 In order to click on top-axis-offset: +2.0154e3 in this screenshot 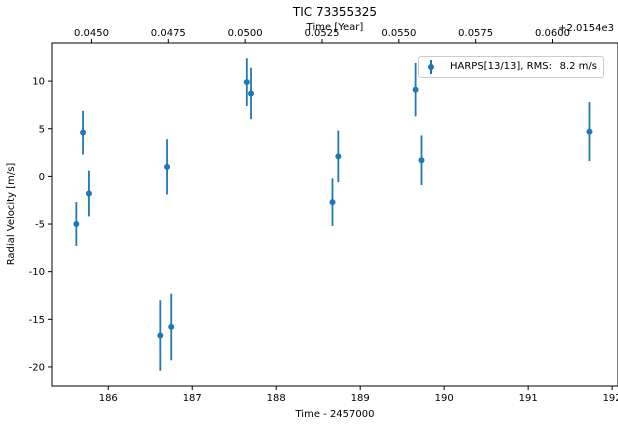, I will do `click(586, 28)`.